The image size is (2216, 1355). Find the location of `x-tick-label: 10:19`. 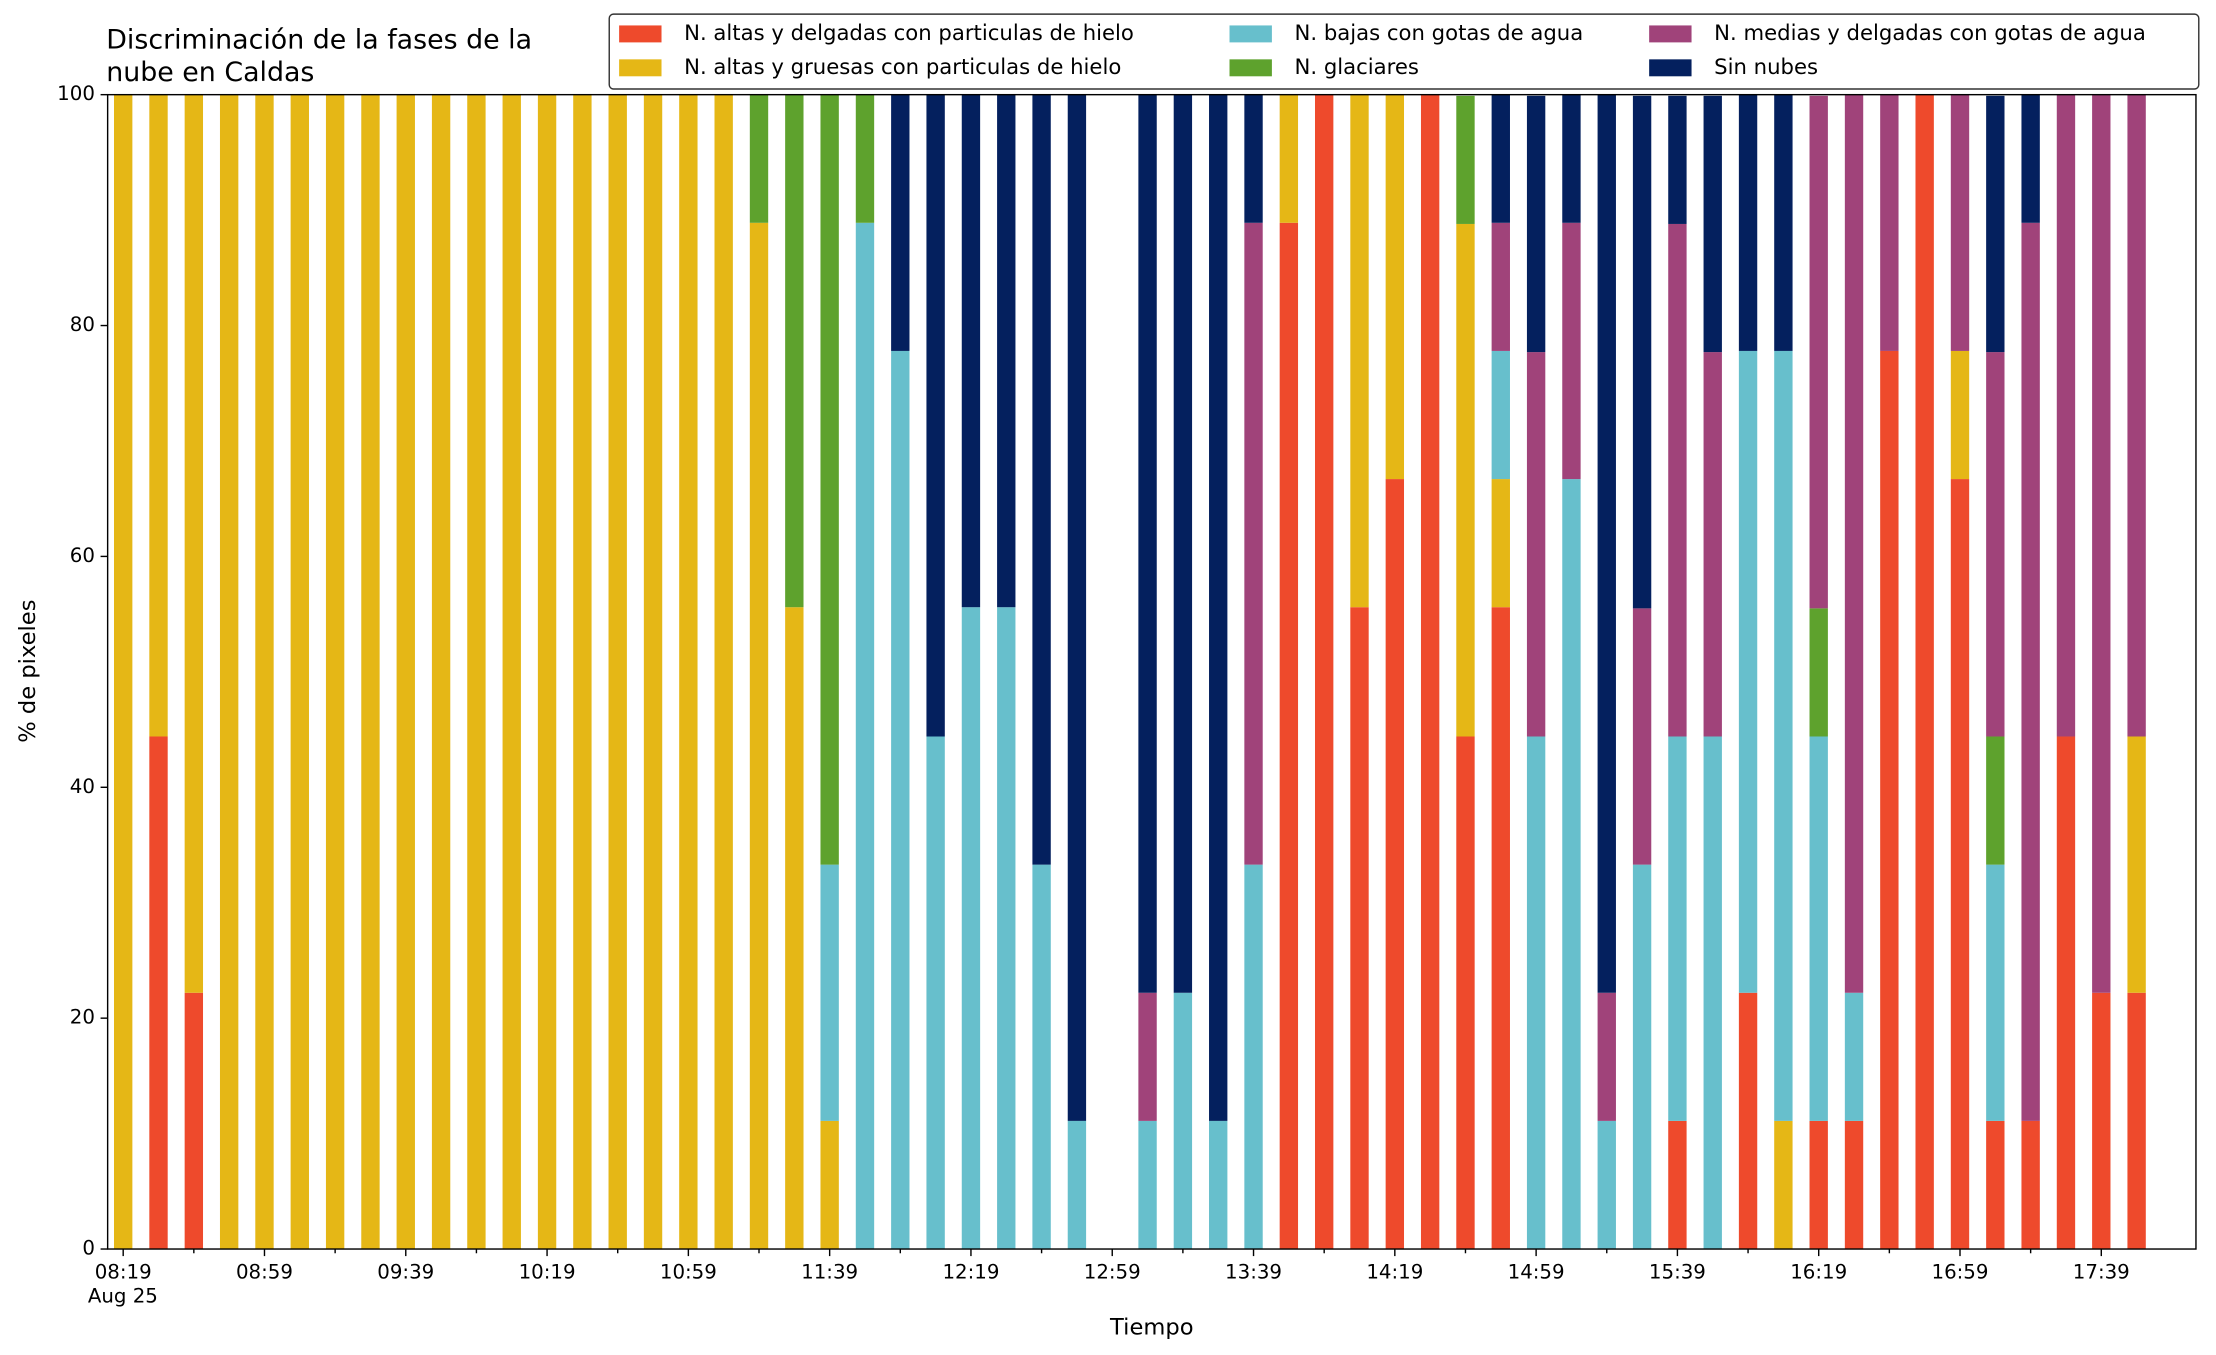

x-tick-label: 10:19 is located at coordinates (547, 1272).